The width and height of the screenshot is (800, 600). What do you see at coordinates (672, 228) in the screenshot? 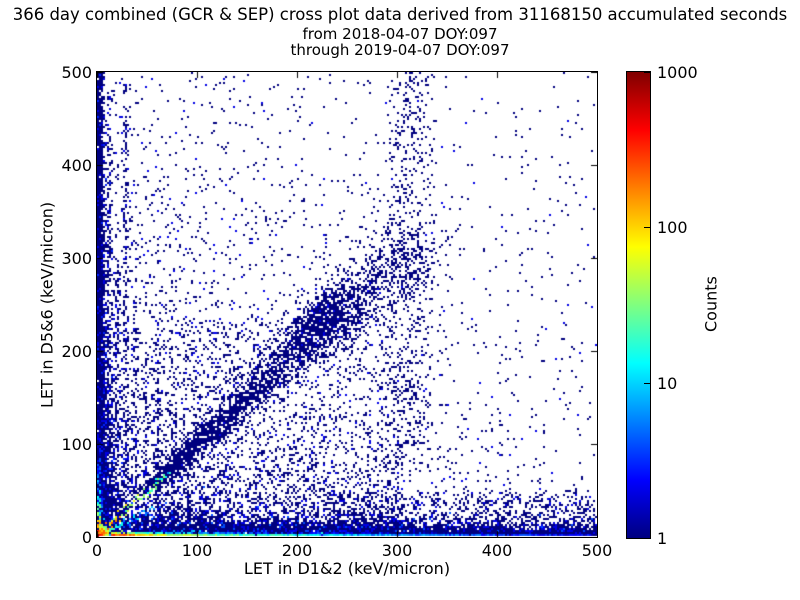
I see `colorbar-tick-label: 100` at bounding box center [672, 228].